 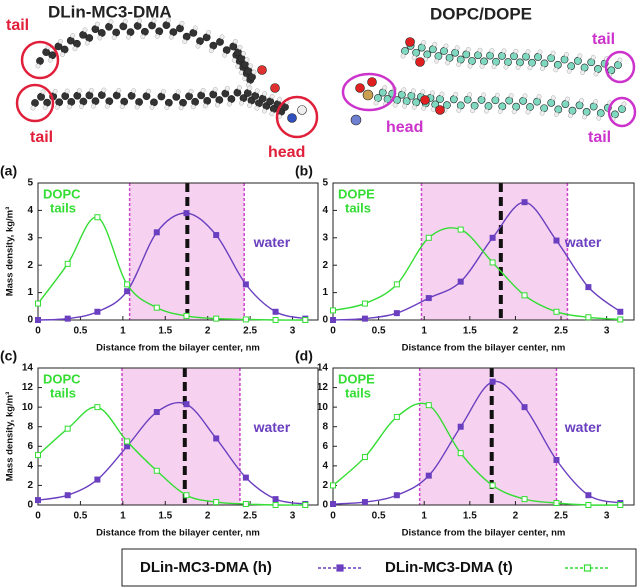 What do you see at coordinates (28, 368) in the screenshot?
I see `y-tick-label: 14` at bounding box center [28, 368].